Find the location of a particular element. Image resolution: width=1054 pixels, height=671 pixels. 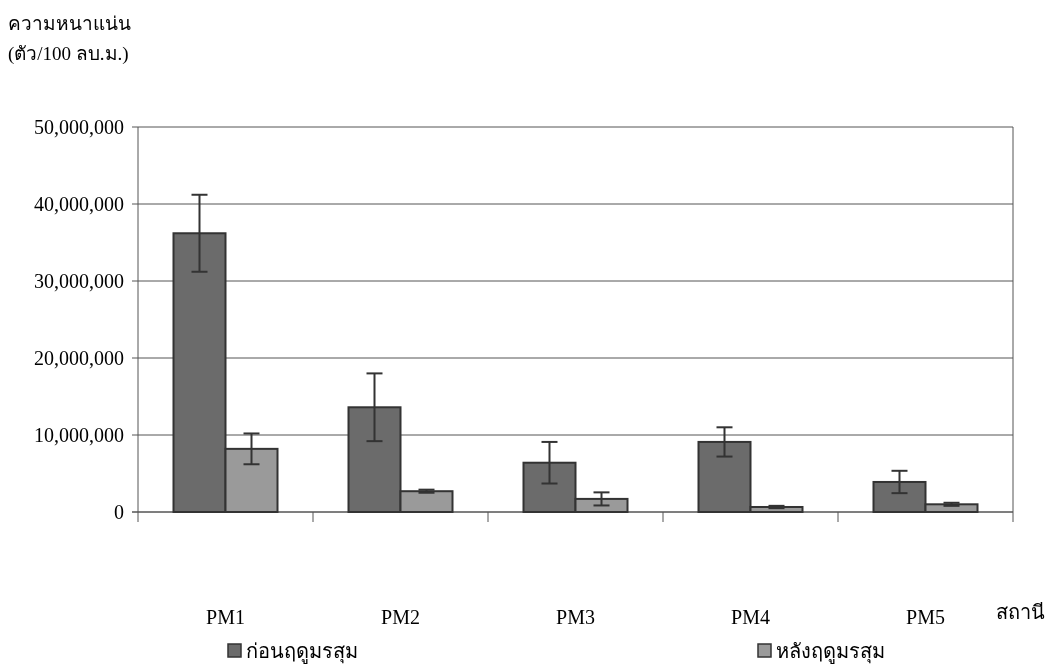

x-tick-label: PM5 is located at coordinates (925, 617).